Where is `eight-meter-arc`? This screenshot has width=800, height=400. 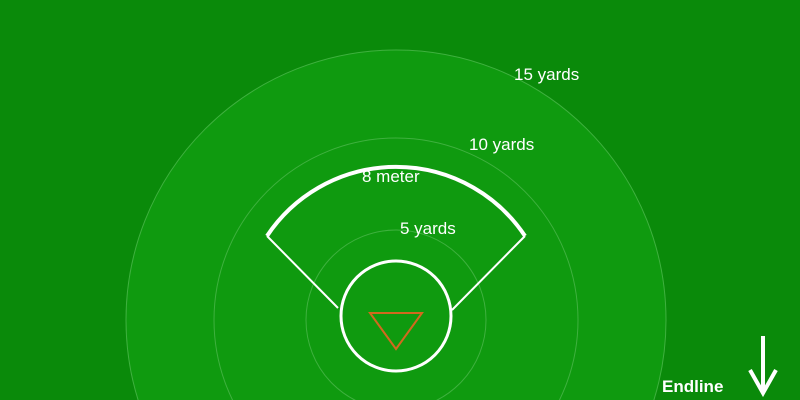 eight-meter-arc is located at coordinates (396, 201).